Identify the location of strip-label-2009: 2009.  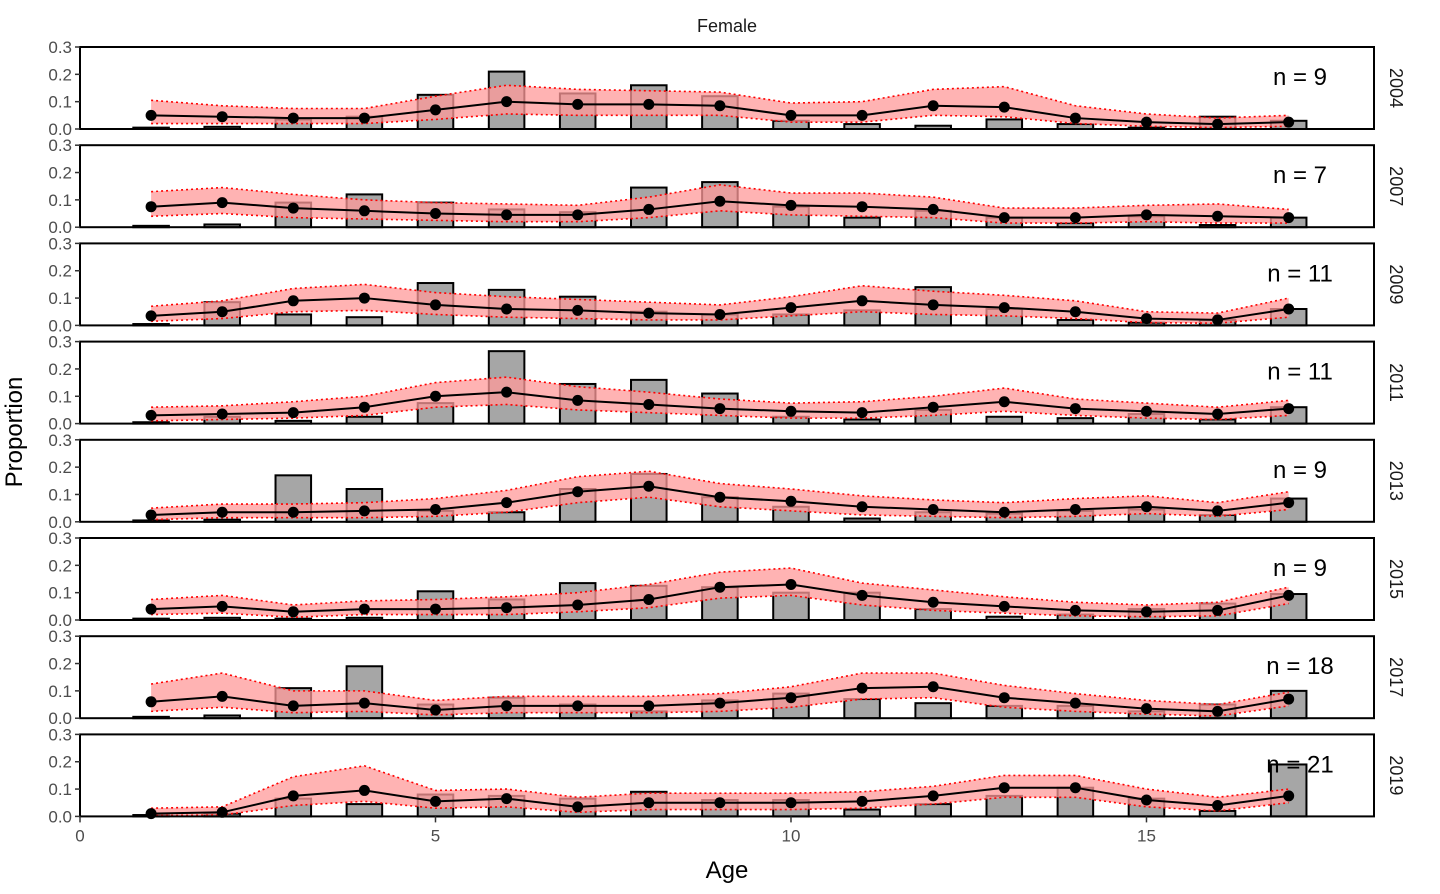
(1396, 284).